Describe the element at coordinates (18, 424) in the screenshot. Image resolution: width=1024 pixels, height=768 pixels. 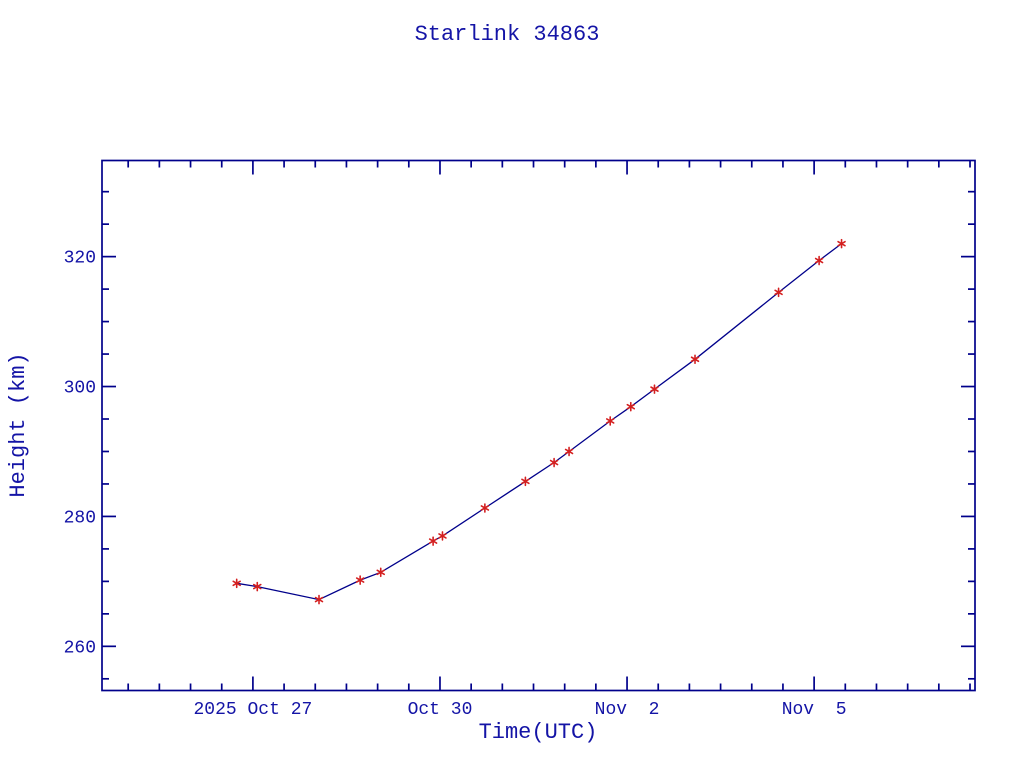
I see `y-axis-label: Height (km)` at that location.